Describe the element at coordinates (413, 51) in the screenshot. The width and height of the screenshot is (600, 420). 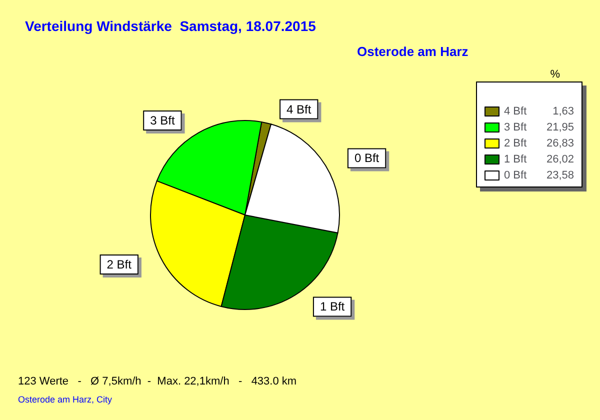
I see `chart-subtitle: Osterode am Harz` at that location.